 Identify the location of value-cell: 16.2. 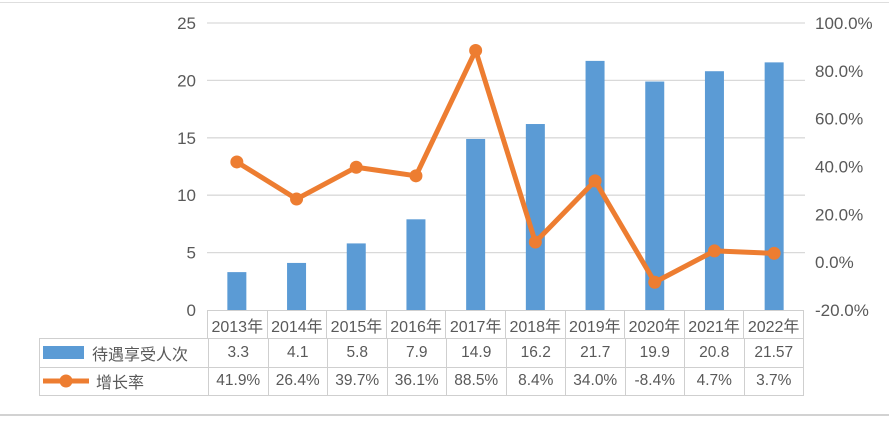
(535, 353).